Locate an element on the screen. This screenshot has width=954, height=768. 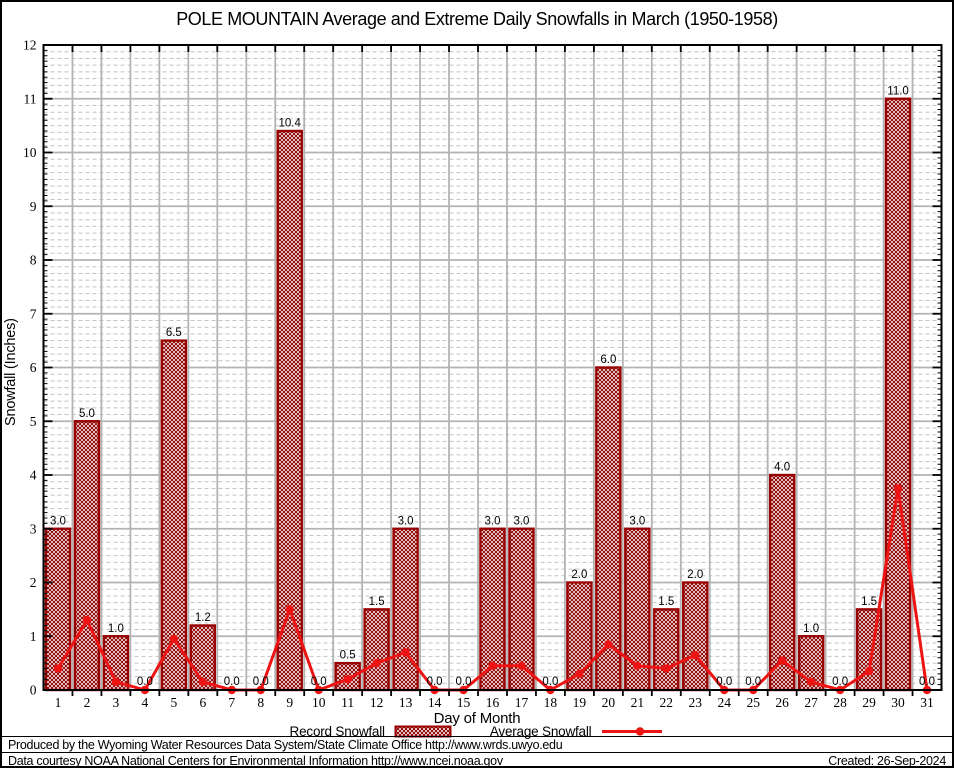
x-tick-11: 11 is located at coordinates (347, 702).